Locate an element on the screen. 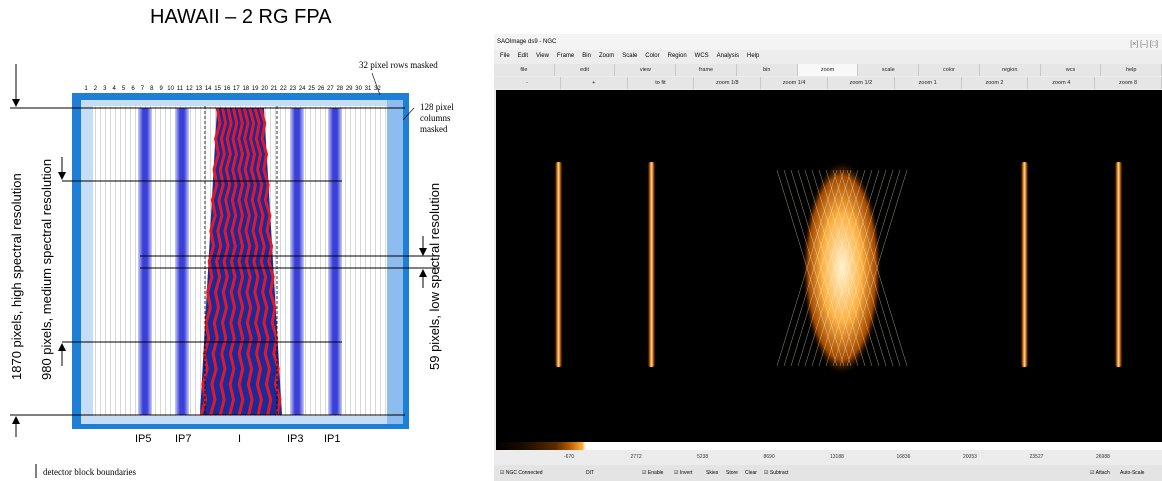  zoom-button: - is located at coordinates (527, 83).